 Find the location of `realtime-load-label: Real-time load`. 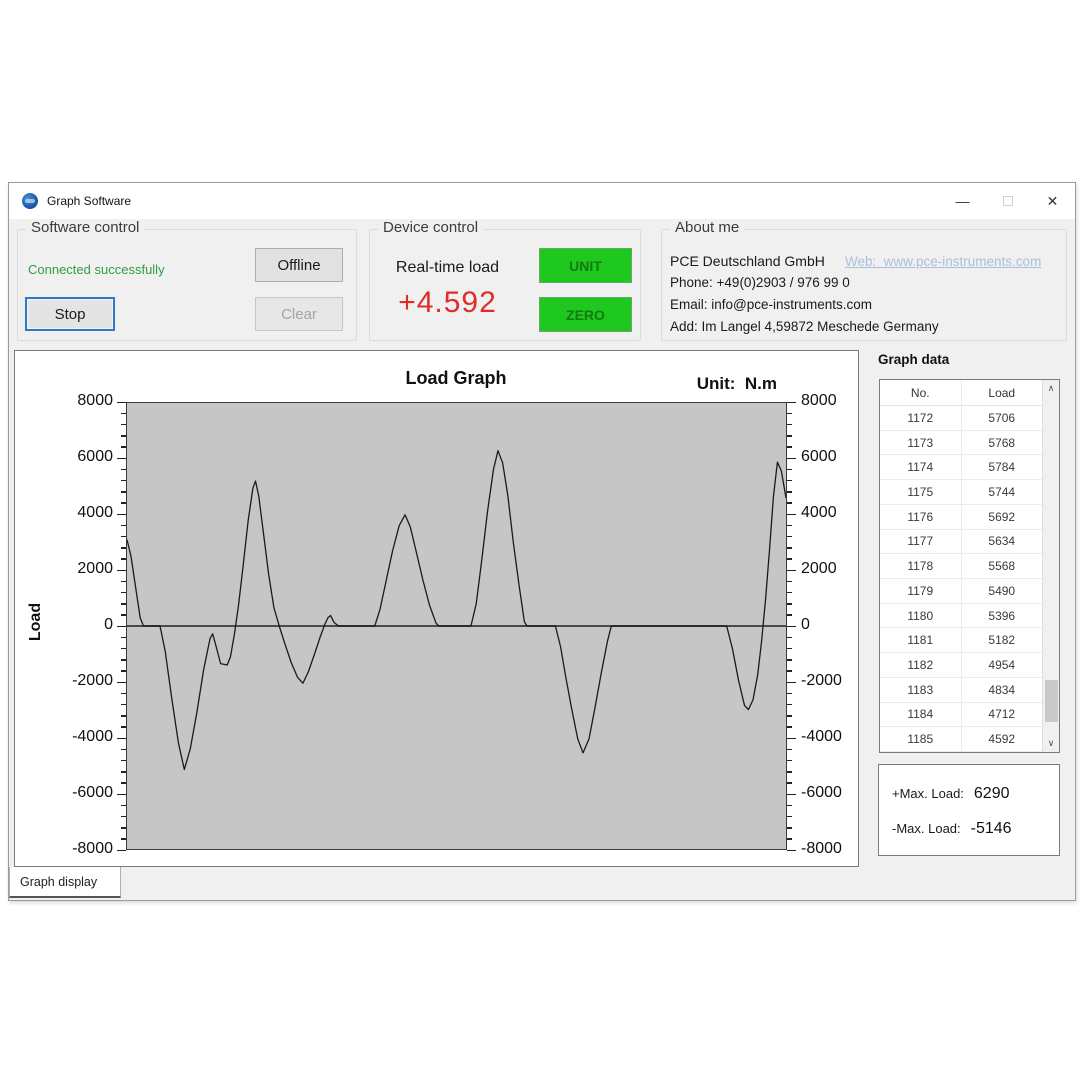

realtime-load-label: Real-time load is located at coordinates (447, 267).